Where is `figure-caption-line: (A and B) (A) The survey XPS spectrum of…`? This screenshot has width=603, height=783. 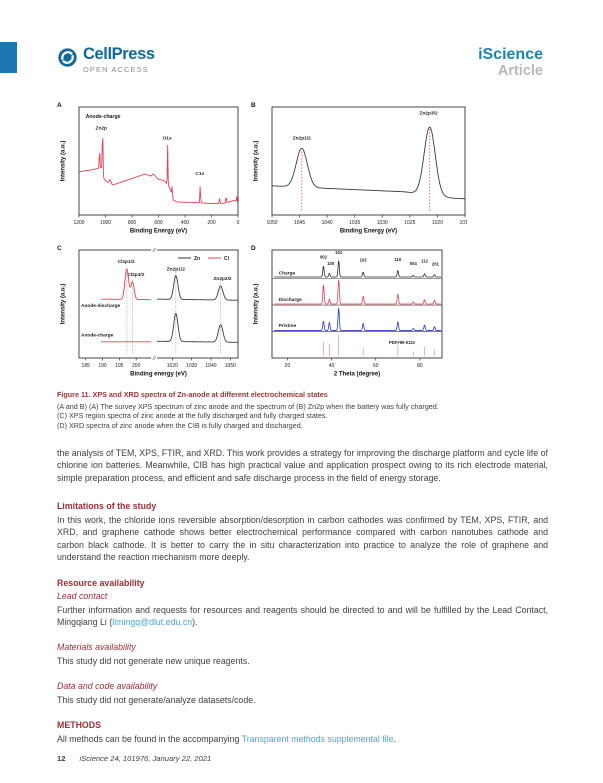
figure-caption-line: (A and B) (A) The survey XPS spectrum of… is located at coordinates (248, 406).